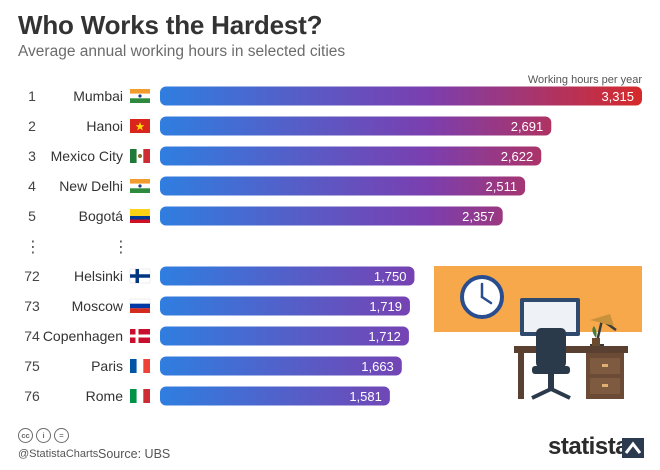  What do you see at coordinates (170, 25) in the screenshot?
I see `chart-title: Who Works the Hardest?` at bounding box center [170, 25].